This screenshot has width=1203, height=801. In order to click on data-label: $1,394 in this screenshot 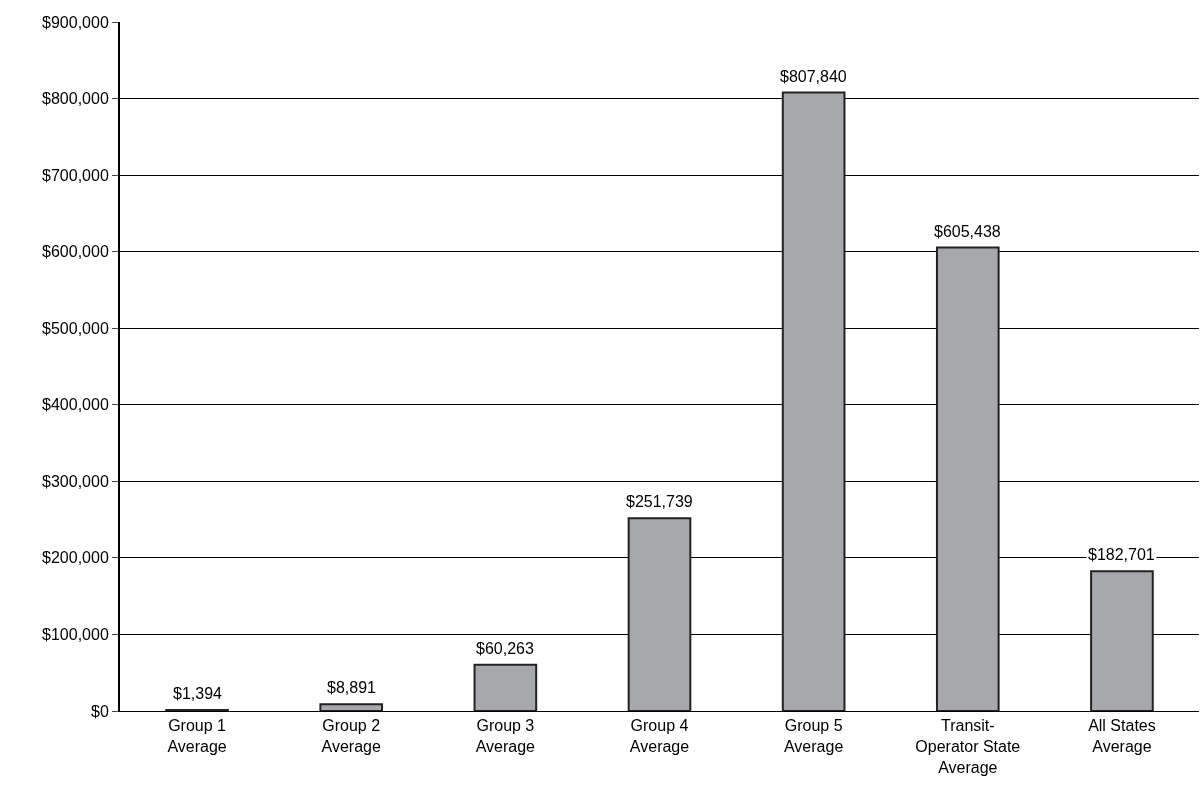, I will do `click(198, 693)`.